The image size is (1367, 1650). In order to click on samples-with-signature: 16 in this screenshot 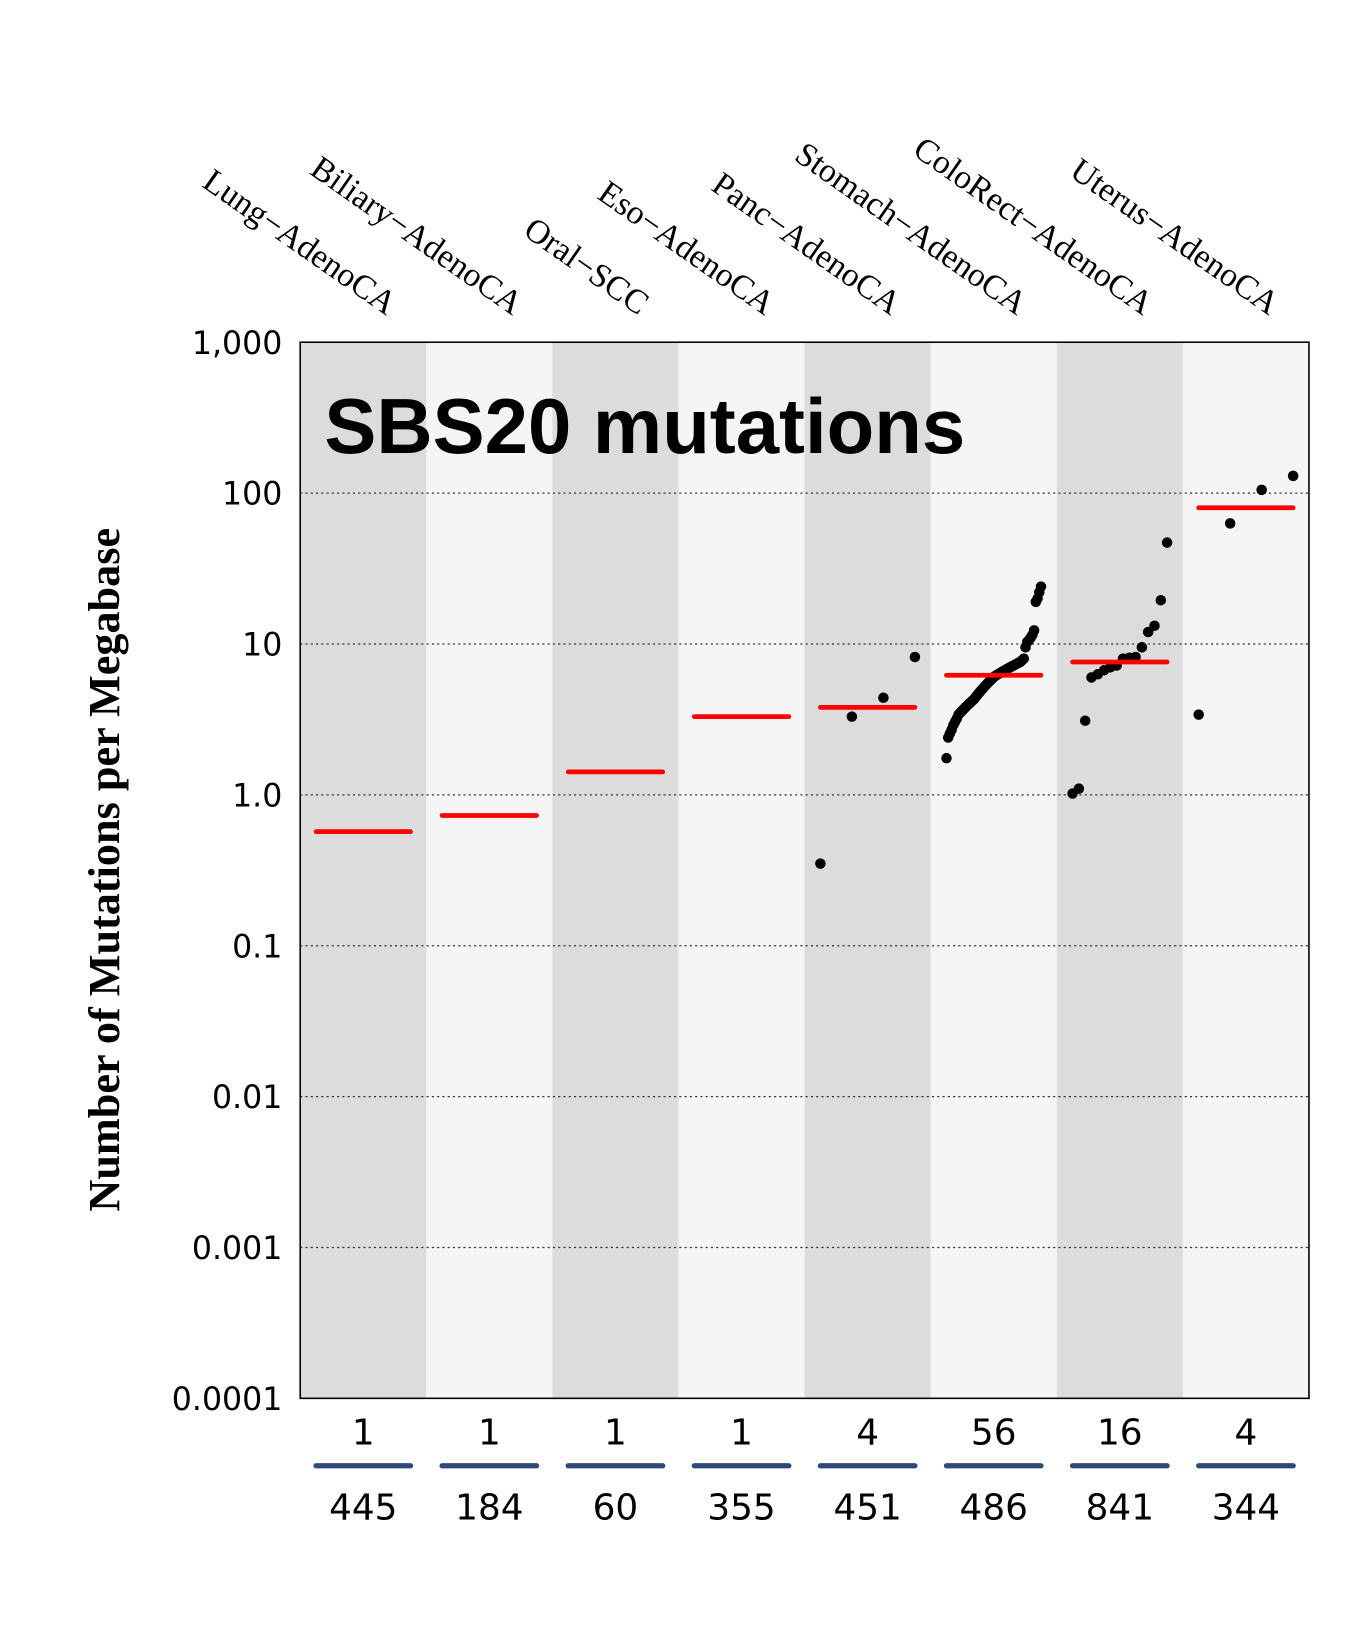, I will do `click(1120, 1433)`.